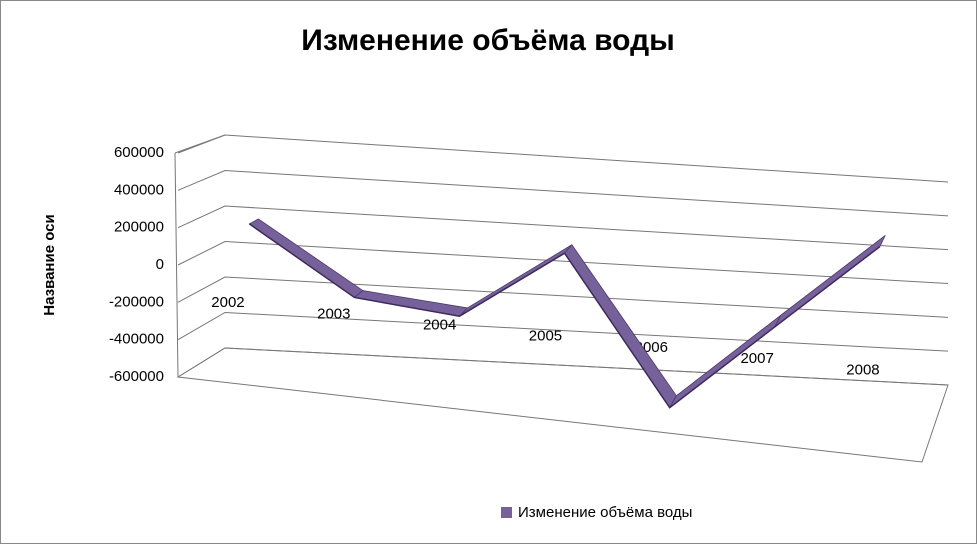  I want to click on y-axis-label: Название оси, so click(49, 265).